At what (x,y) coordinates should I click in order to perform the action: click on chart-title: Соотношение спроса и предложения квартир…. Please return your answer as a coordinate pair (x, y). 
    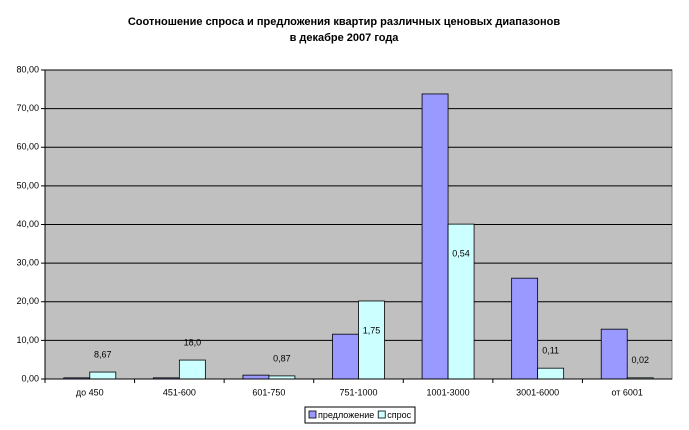
    Looking at the image, I should click on (344, 22).